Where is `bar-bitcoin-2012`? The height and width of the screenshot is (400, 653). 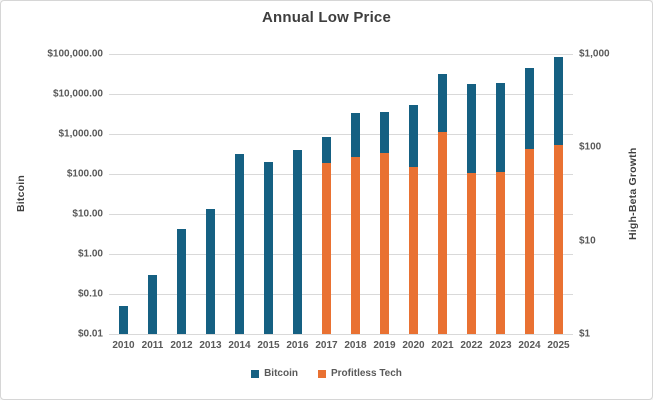
bar-bitcoin-2012 is located at coordinates (181, 281).